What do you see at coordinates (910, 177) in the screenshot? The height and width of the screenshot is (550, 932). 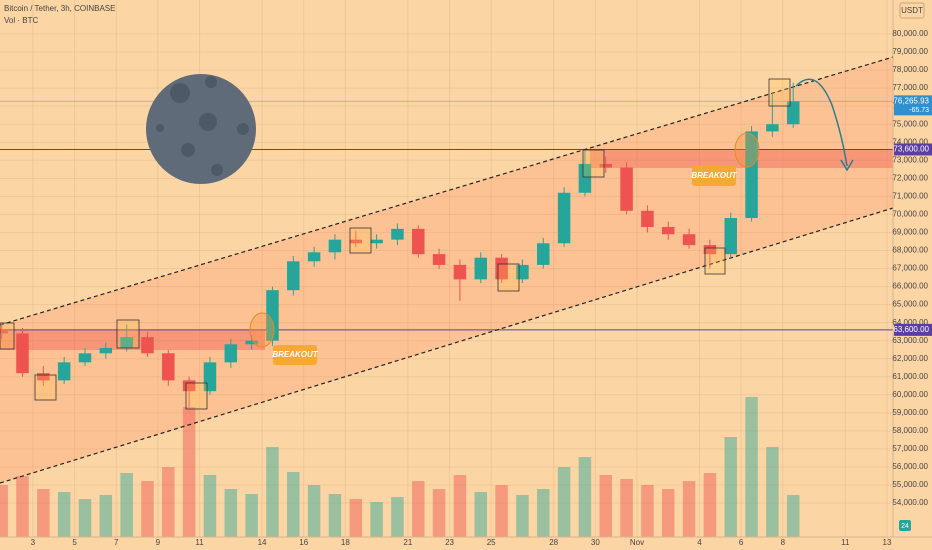 I see `y-tick-label: 72,000.00` at bounding box center [910, 177].